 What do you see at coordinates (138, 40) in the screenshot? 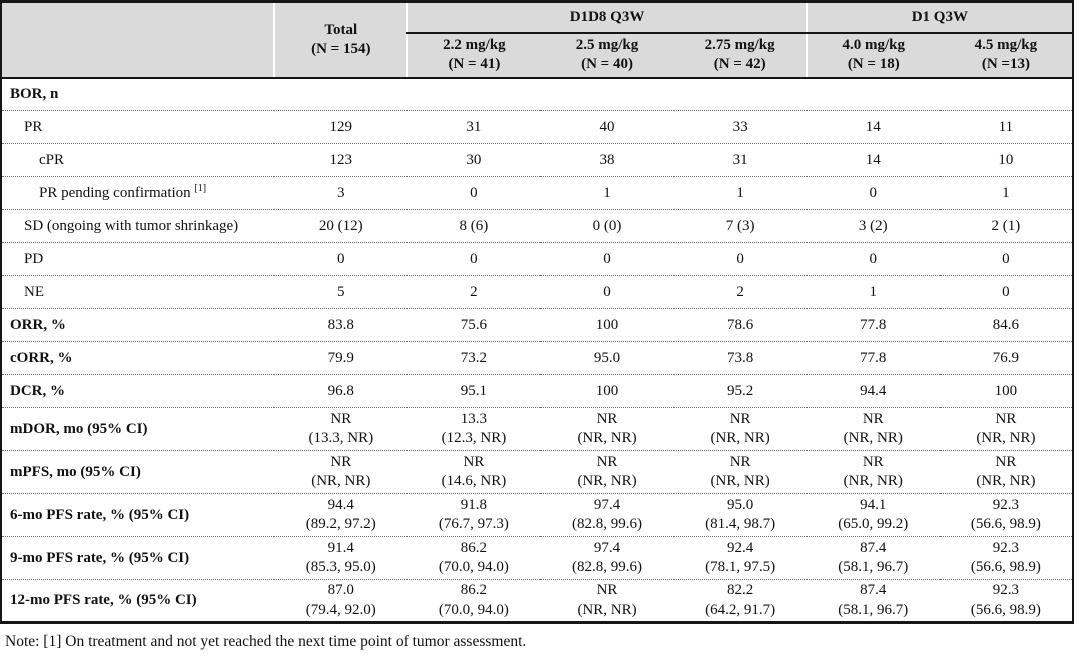
I see `header-label-cell` at bounding box center [138, 40].